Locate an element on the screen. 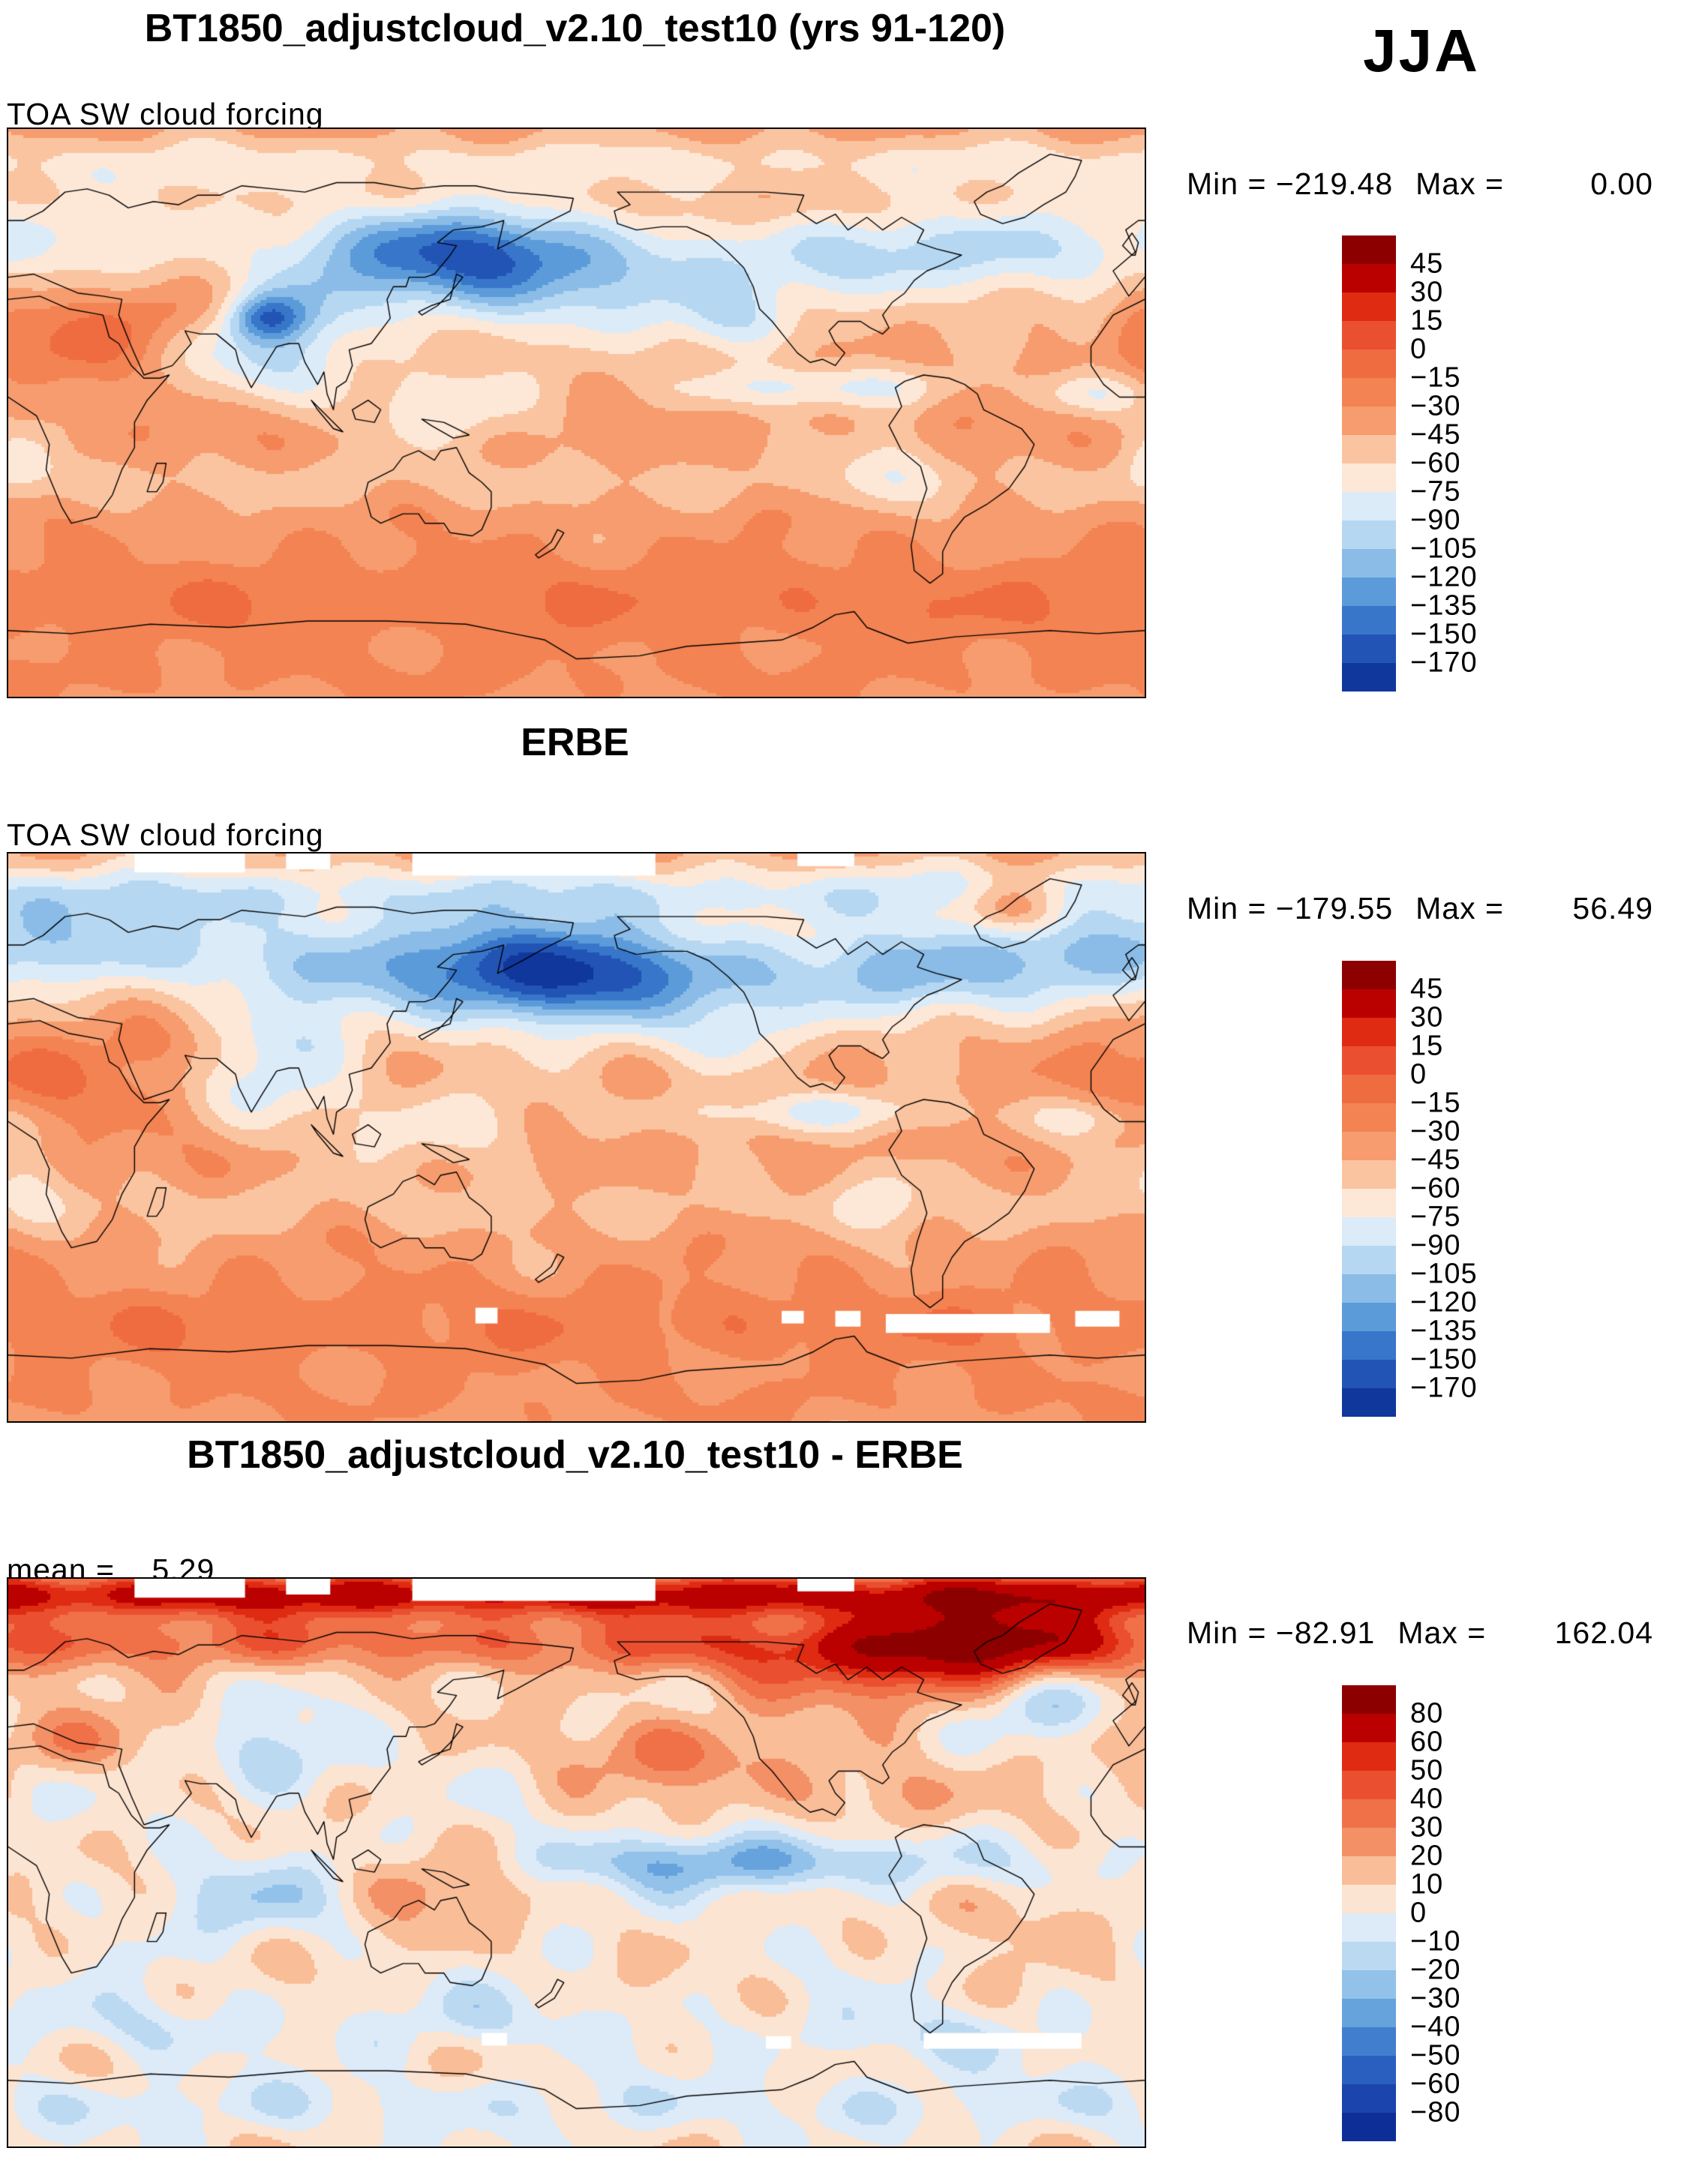 The width and height of the screenshot is (1684, 2184). variable-label: TOA SW cloud forcing is located at coordinates (165, 114).